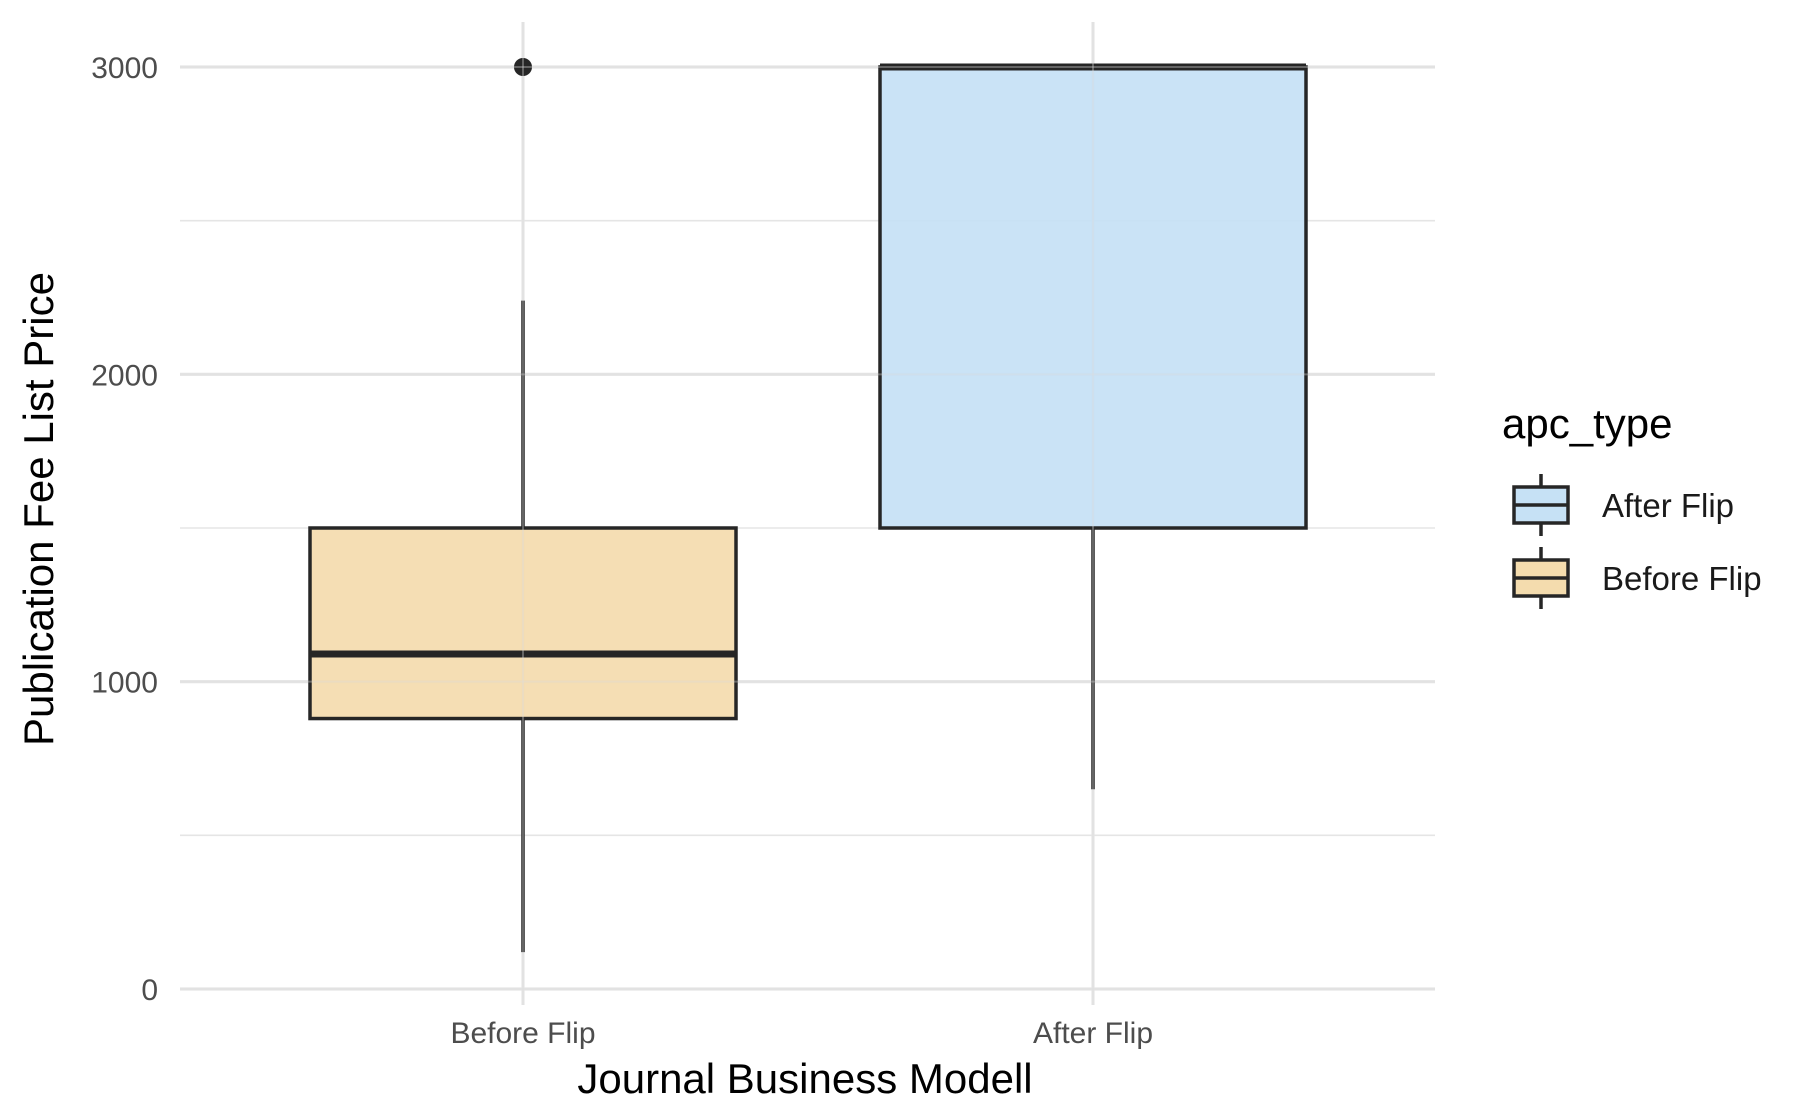  I want to click on box, so click(523, 623).